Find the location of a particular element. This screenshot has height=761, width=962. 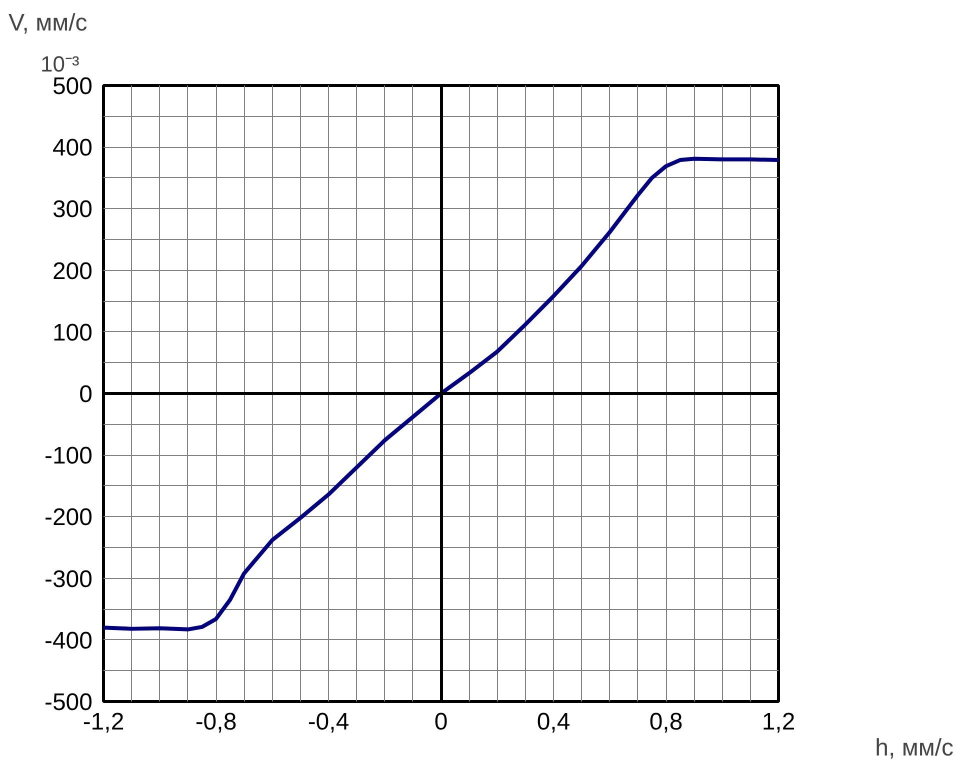

x-tick-label: 0,8 is located at coordinates (666, 722).